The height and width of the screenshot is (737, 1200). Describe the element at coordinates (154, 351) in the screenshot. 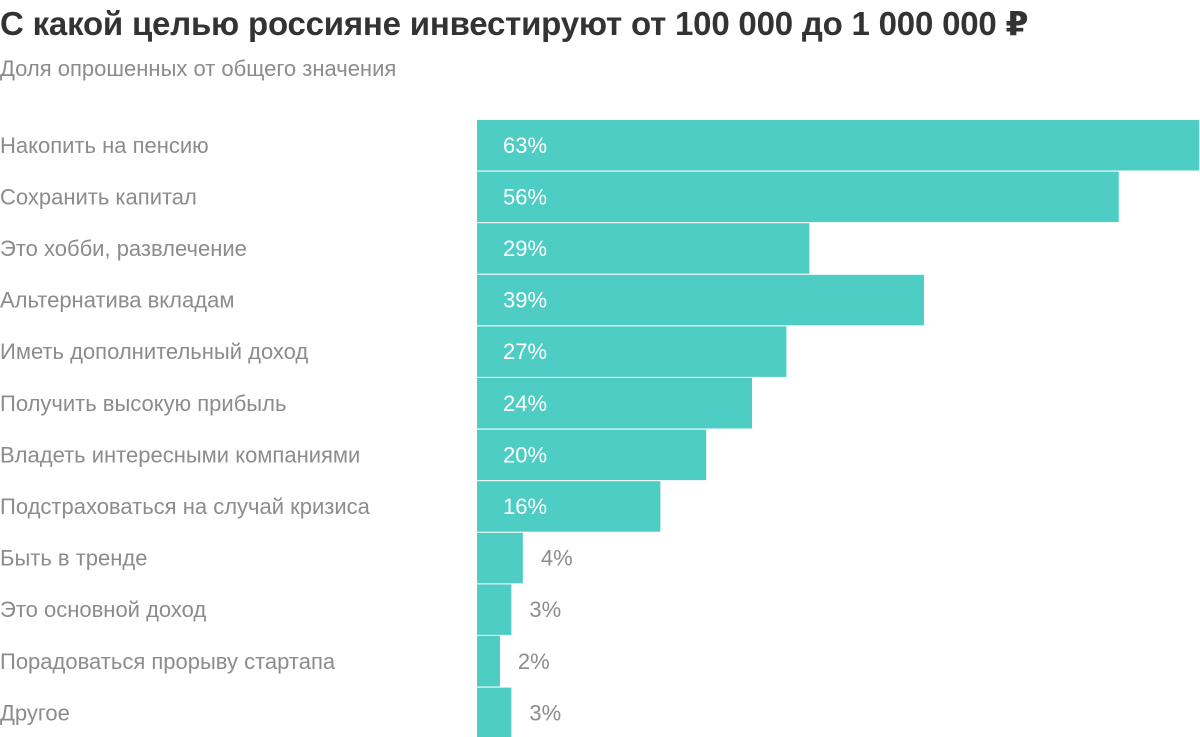

I see `category-label: Иметь дополнительный доход` at that location.